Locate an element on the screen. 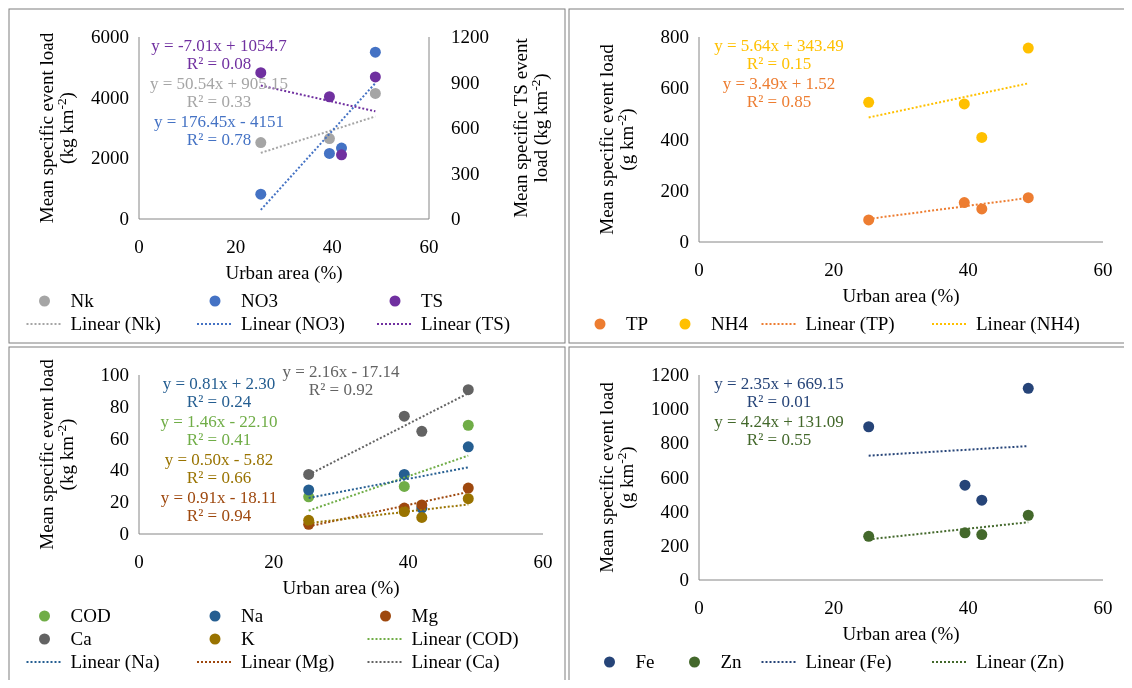  y2-tick-label: 0 is located at coordinates (456, 218).